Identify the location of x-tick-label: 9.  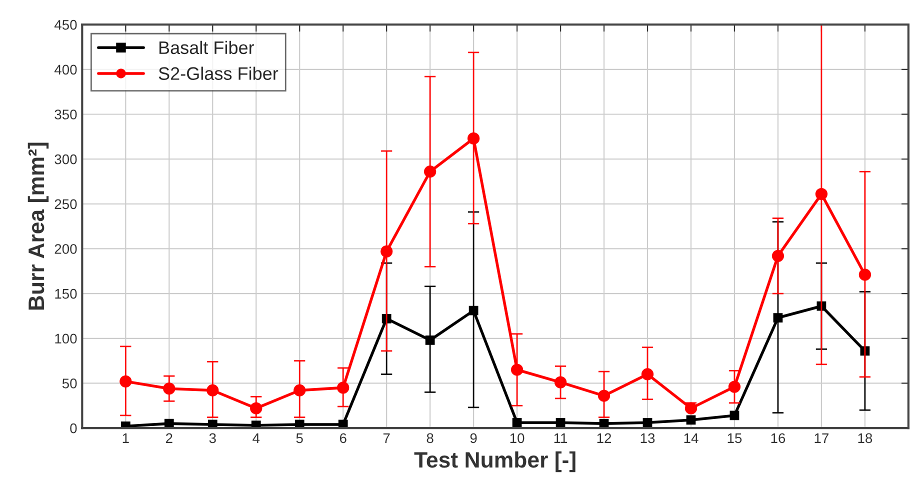
(473, 438).